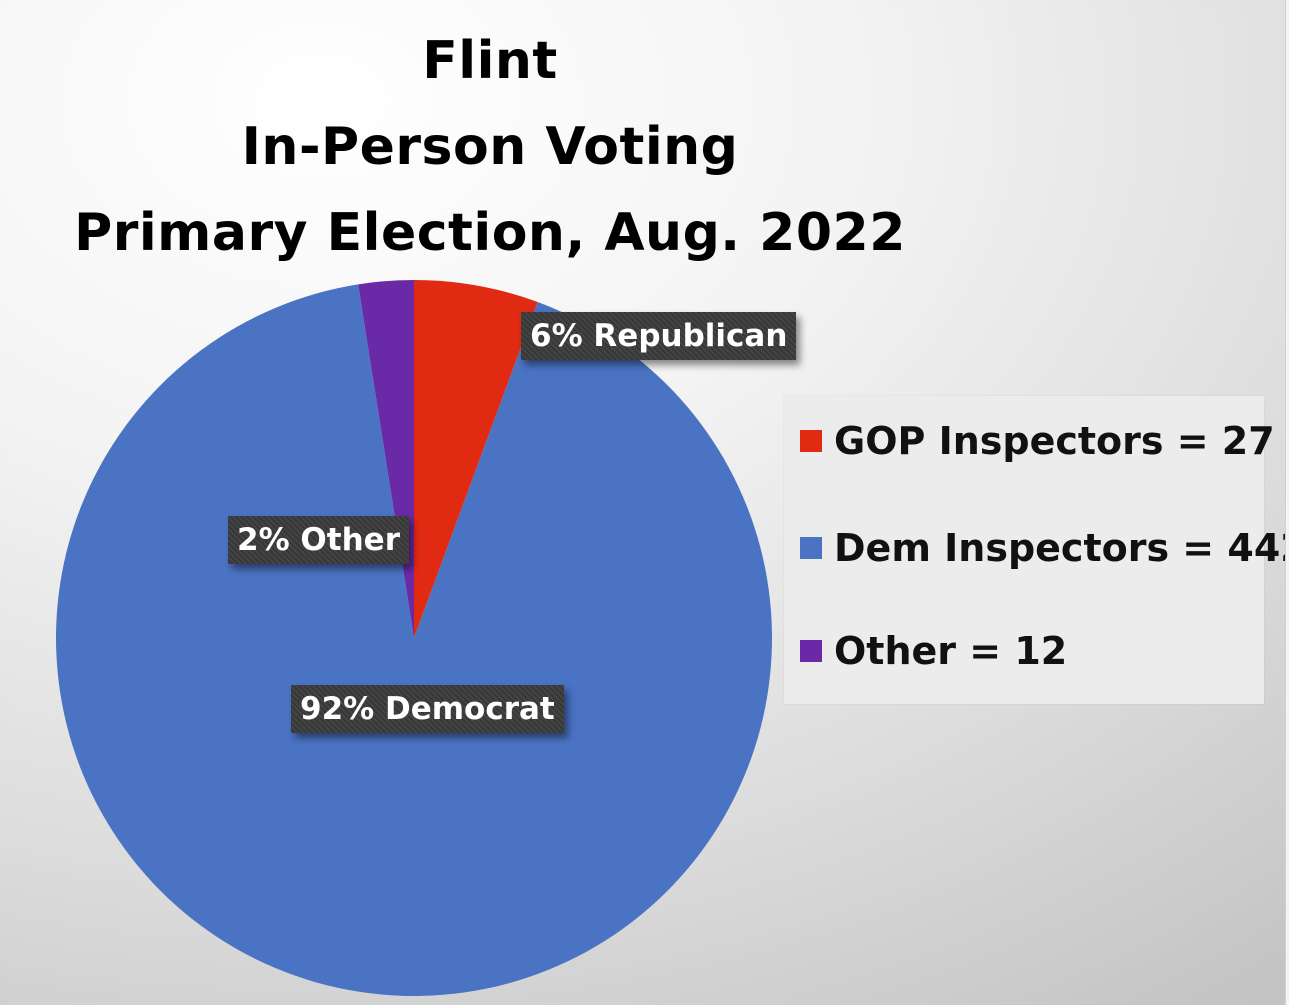 This screenshot has width=1289, height=1005. I want to click on legend-label-dem: Dem Inspectors = 442, so click(1061, 548).